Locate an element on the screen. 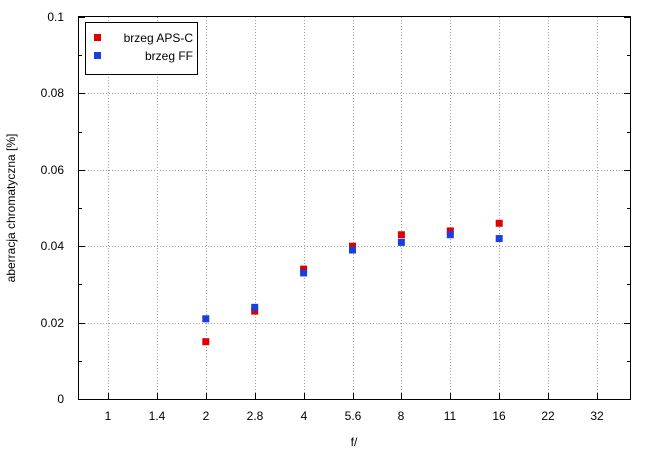 The width and height of the screenshot is (655, 455). x-tick-label: 8 is located at coordinates (401, 416).